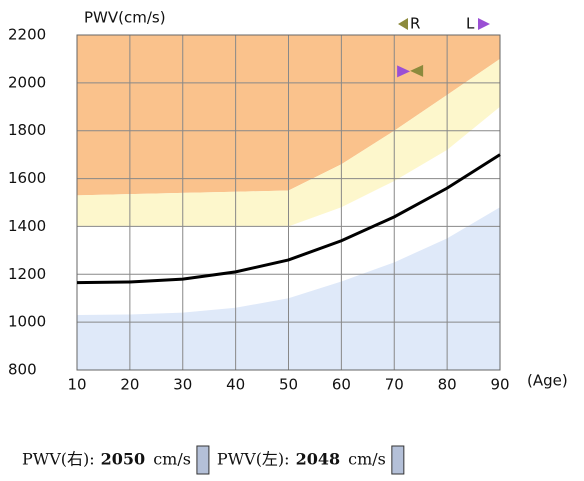 The image size is (584, 481). What do you see at coordinates (470, 24) in the screenshot?
I see `legend-label: L` at bounding box center [470, 24].